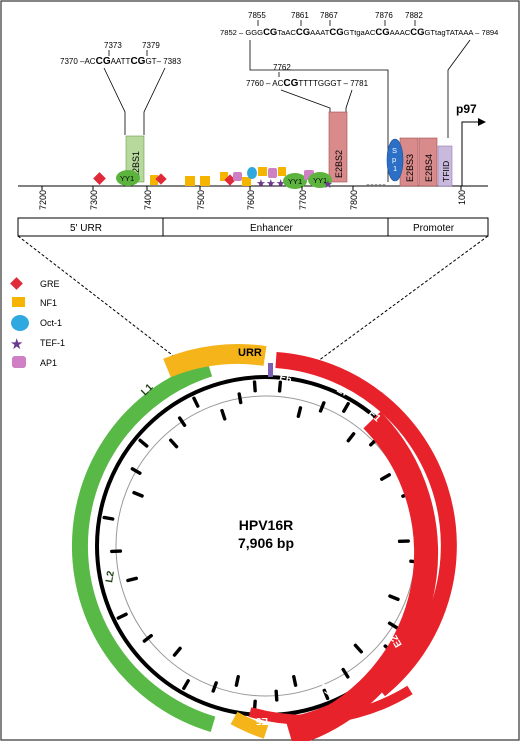  I want to click on legend-tef1-label: TEF-1, so click(52, 343).